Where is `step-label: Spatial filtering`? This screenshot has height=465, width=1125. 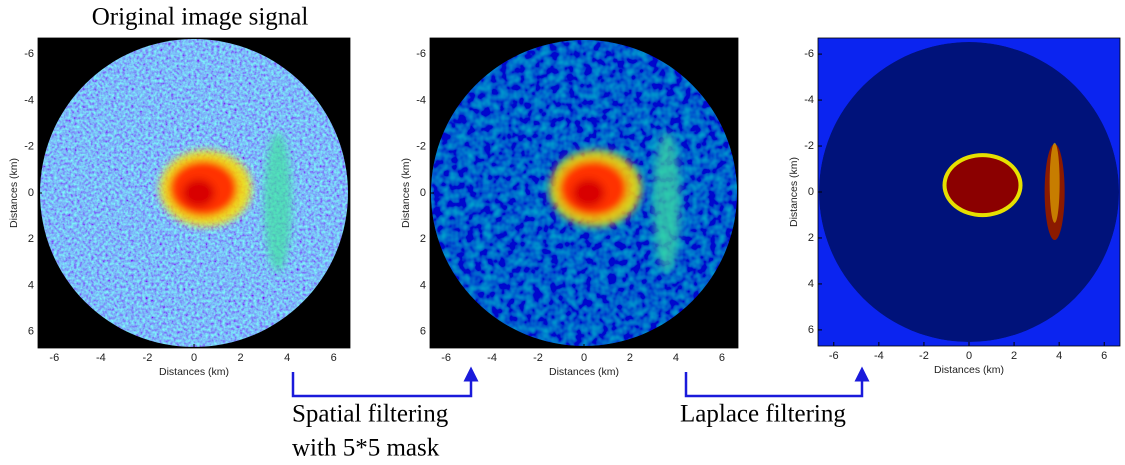
step-label: Spatial filtering is located at coordinates (370, 414).